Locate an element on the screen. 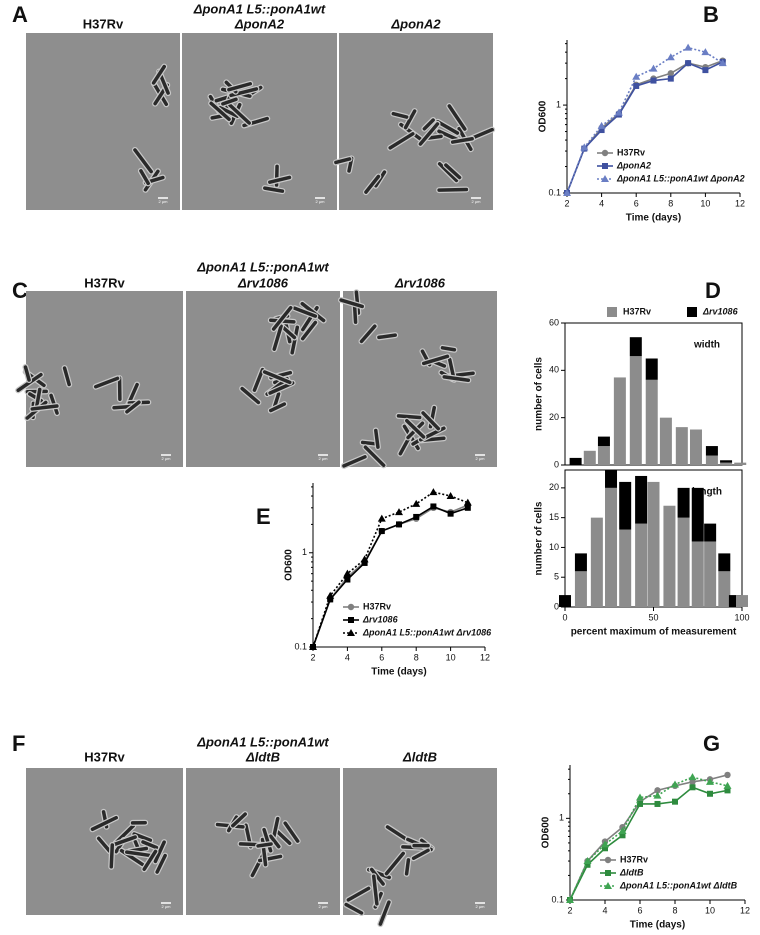 This screenshot has height=935, width=760. y-axis-label: OD600 is located at coordinates (543, 116).